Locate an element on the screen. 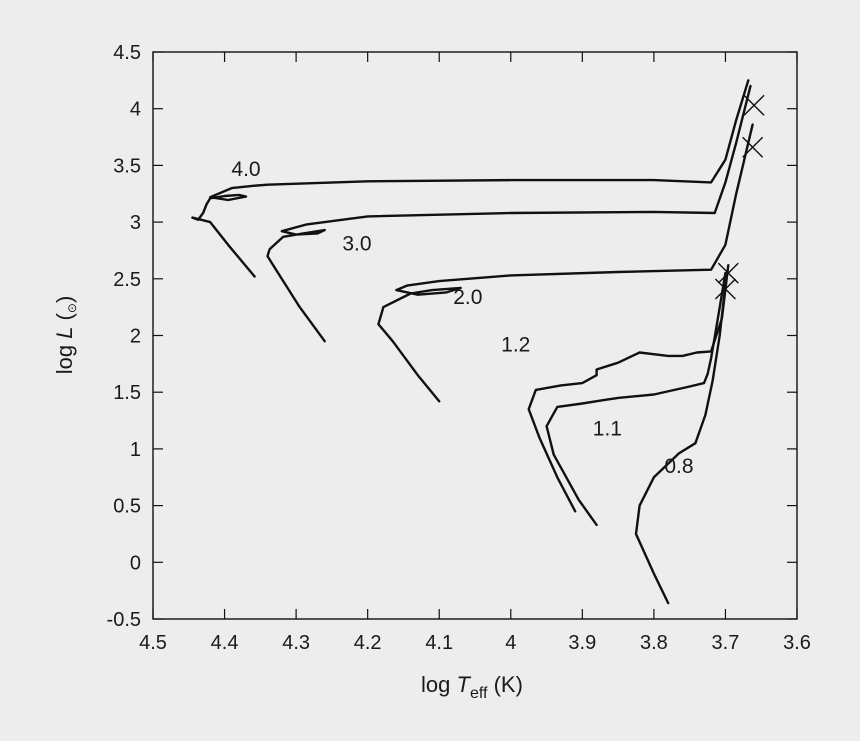 The image size is (860, 741). y-tick-label: 1 is located at coordinates (135, 450).